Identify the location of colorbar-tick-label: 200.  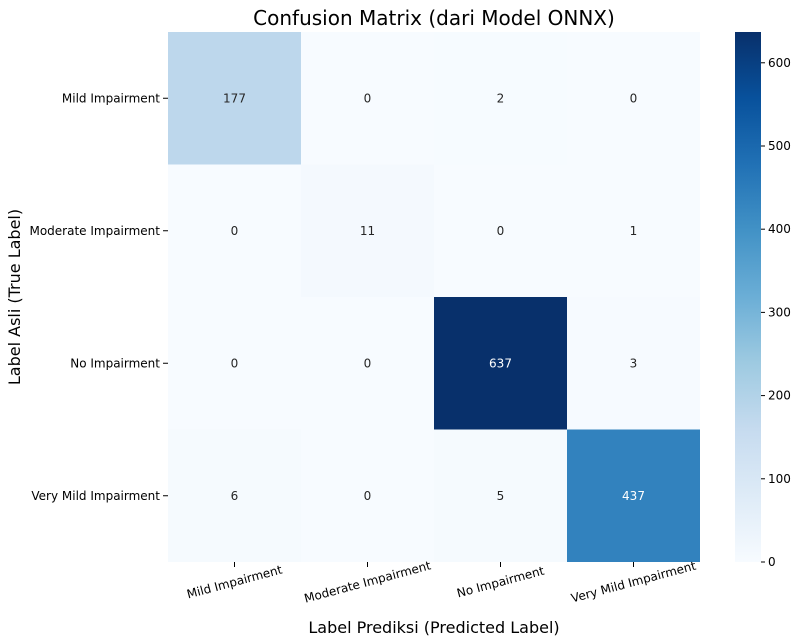
(779, 396).